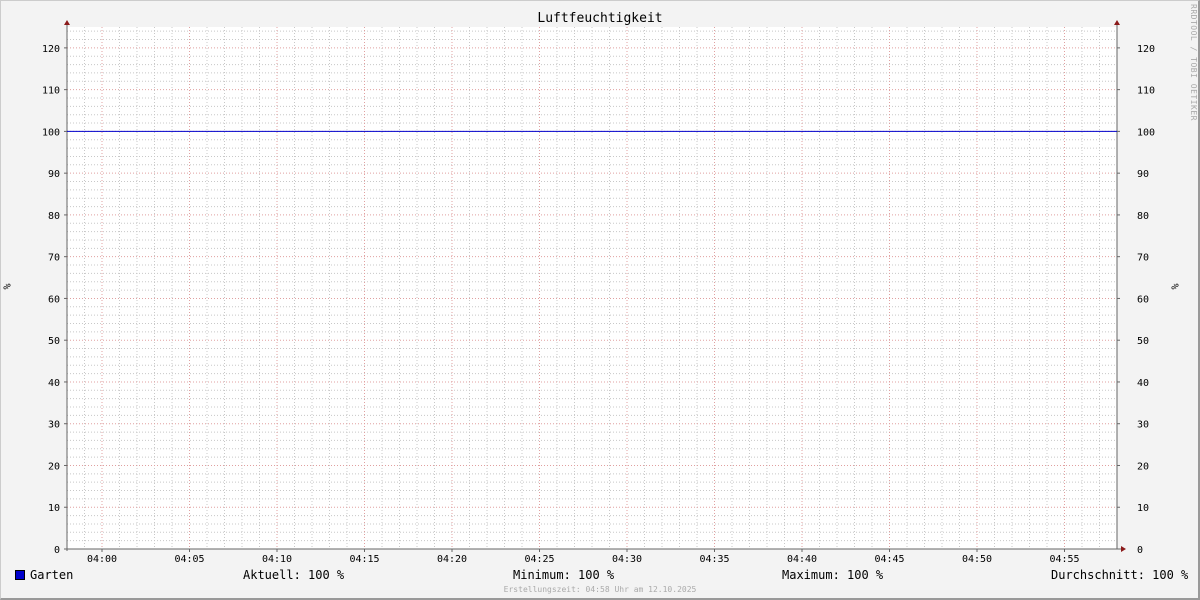 Image resolution: width=1200 pixels, height=600 pixels. I want to click on legend-average: Durchschnitt: 100 %, so click(1120, 575).